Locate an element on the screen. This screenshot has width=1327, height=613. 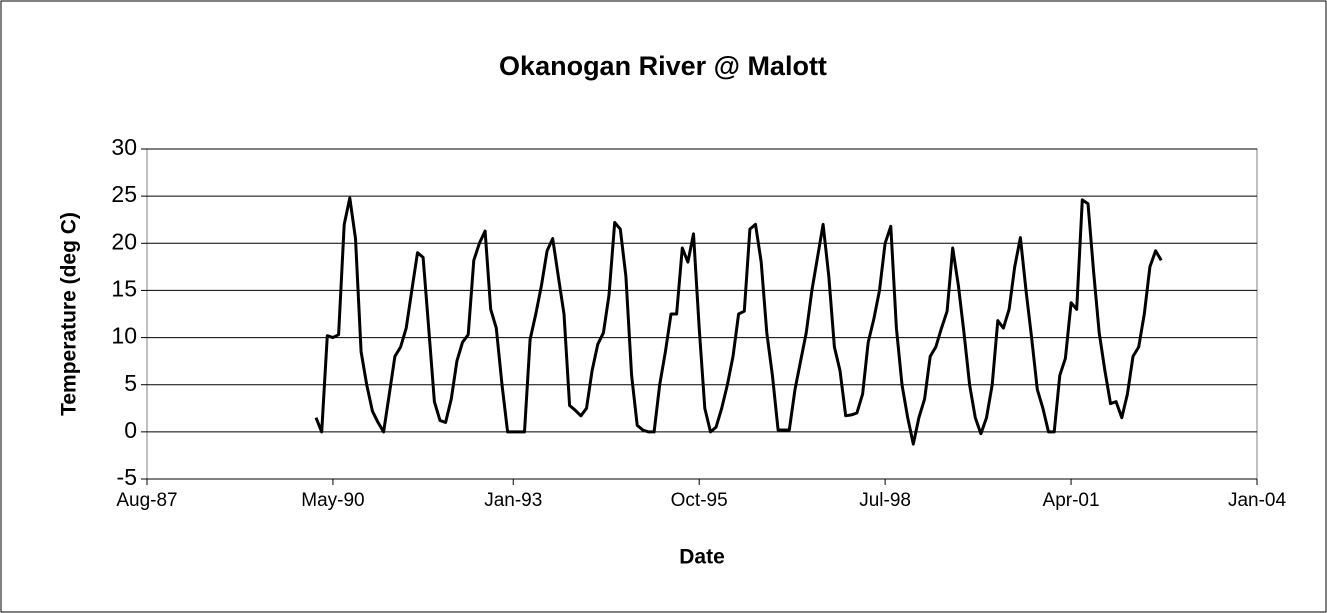
x-axis-label: Date is located at coordinates (702, 557).